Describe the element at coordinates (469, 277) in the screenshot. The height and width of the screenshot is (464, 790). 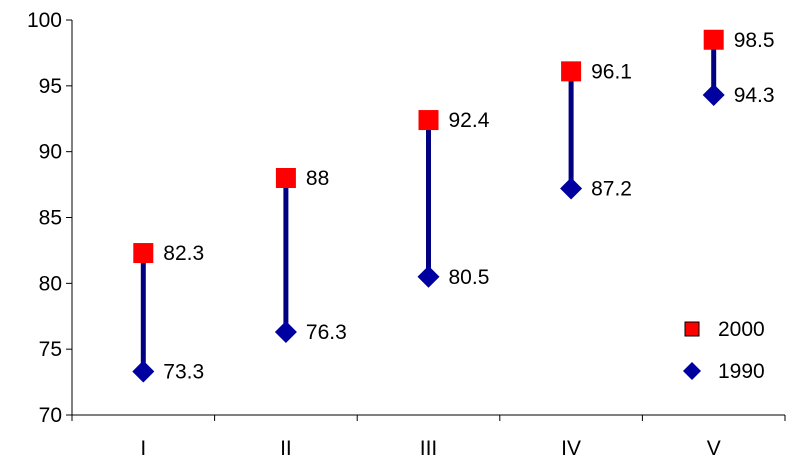
I see `data-label-1990: 80.5` at that location.